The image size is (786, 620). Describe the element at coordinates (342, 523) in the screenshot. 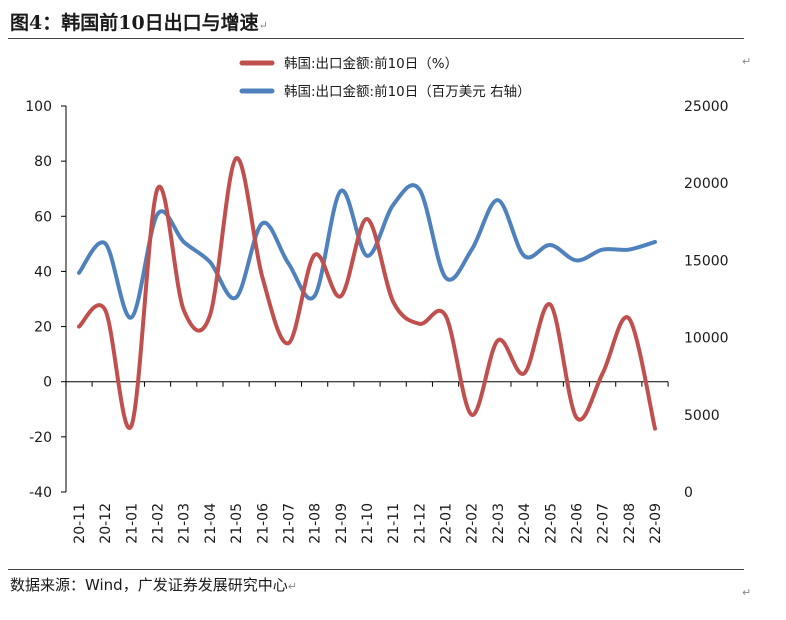

I see `x-tick-label: 21-09` at that location.